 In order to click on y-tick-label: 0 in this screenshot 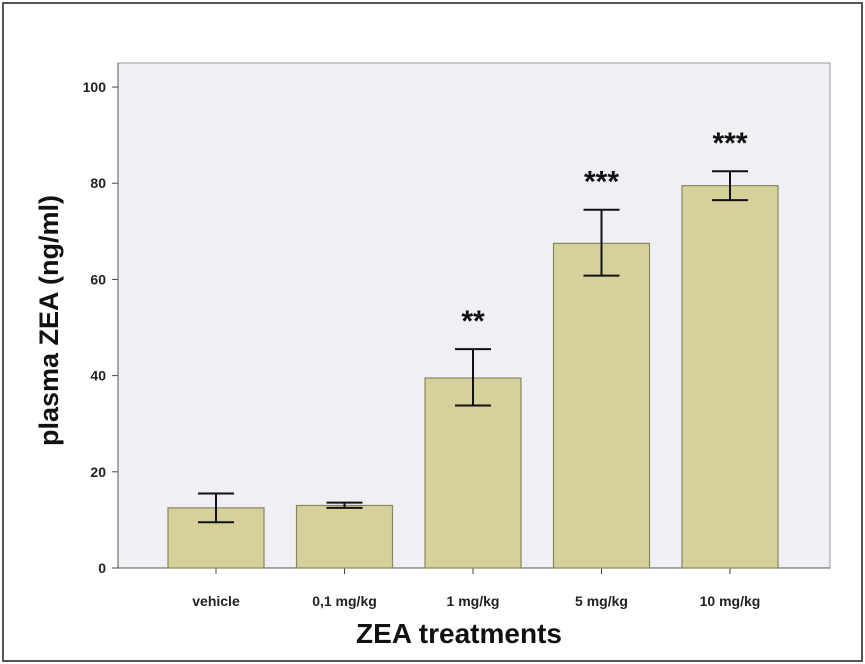, I will do `click(102, 568)`.